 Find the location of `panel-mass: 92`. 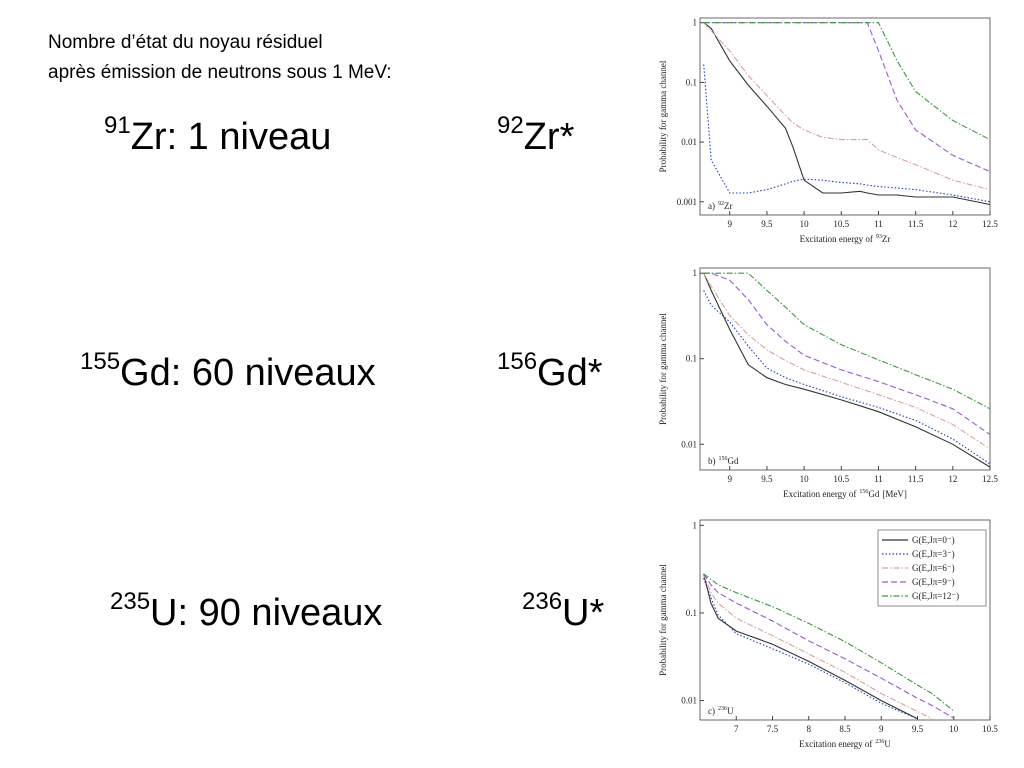

panel-mass: 92 is located at coordinates (721, 204).